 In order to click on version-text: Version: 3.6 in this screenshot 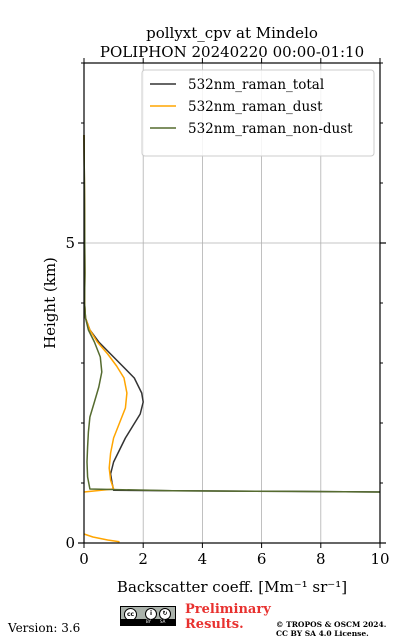, I will do `click(44, 628)`.